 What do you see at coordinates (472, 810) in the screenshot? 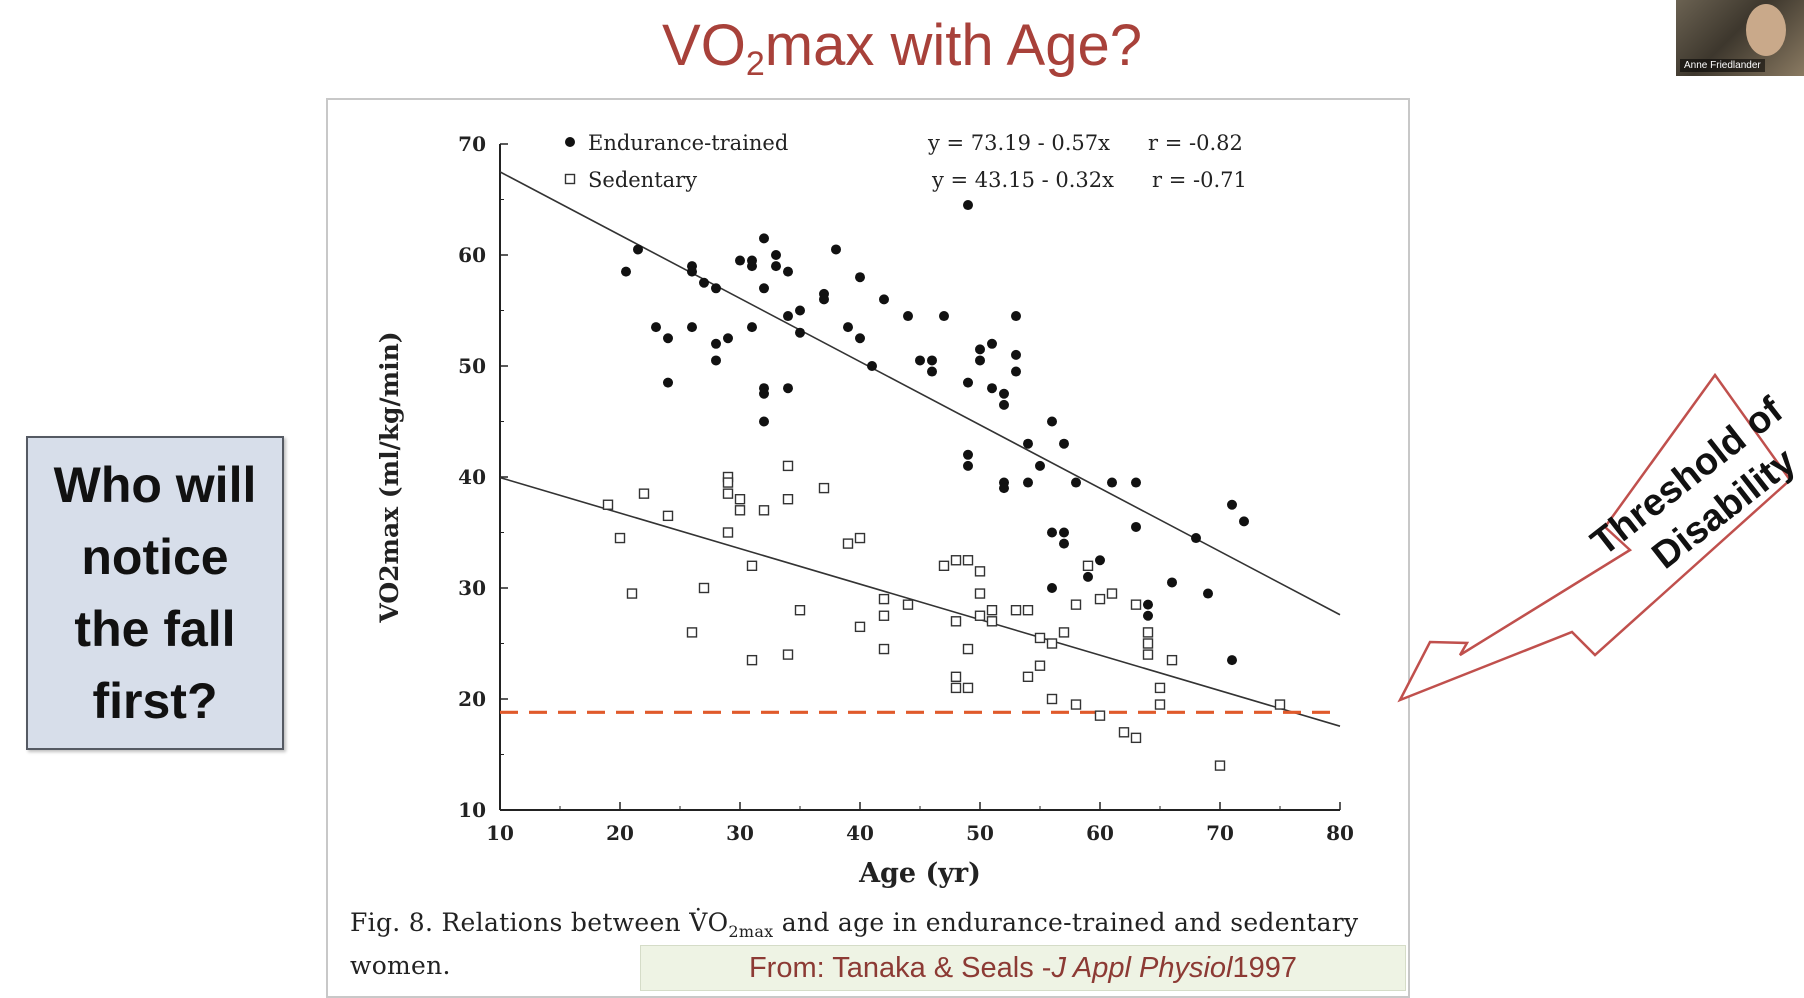
I see `y-tick-label: 10` at bounding box center [472, 810].